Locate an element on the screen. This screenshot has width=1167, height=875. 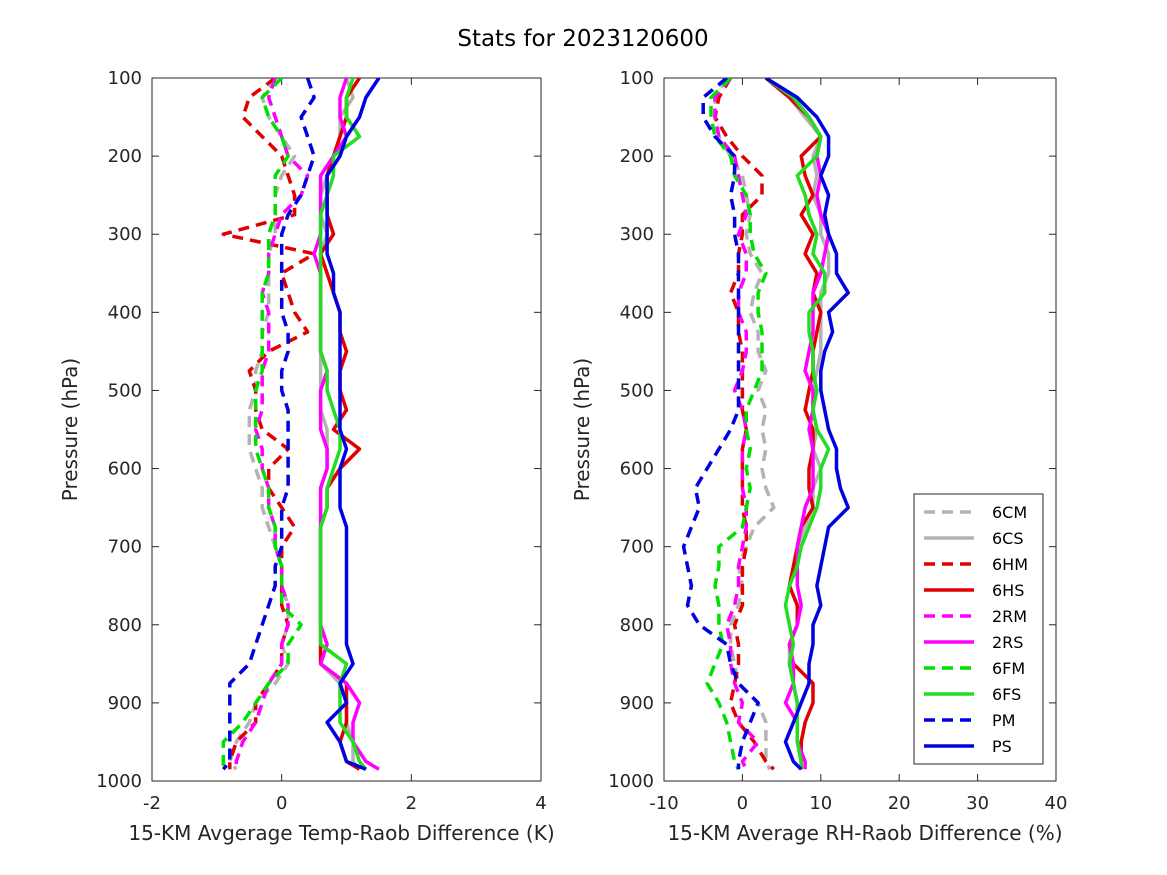
legend-label-ps: PS is located at coordinates (1002, 746).